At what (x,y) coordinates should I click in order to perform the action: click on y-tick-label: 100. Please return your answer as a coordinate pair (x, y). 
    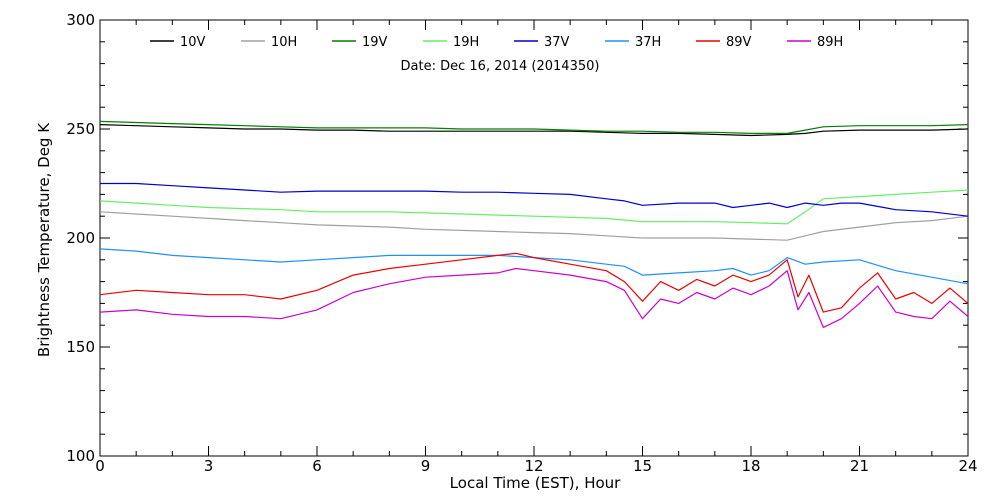
    Looking at the image, I should click on (80, 456).